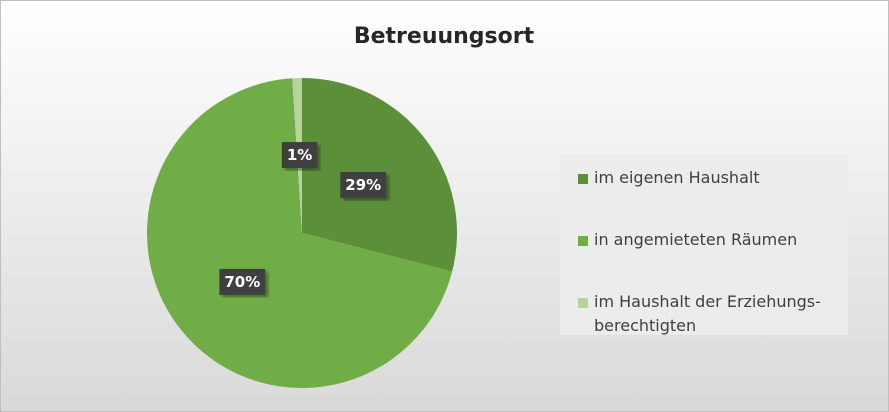 This screenshot has height=412, width=889. I want to click on legend-label: in angemieteten Räumen, so click(696, 239).